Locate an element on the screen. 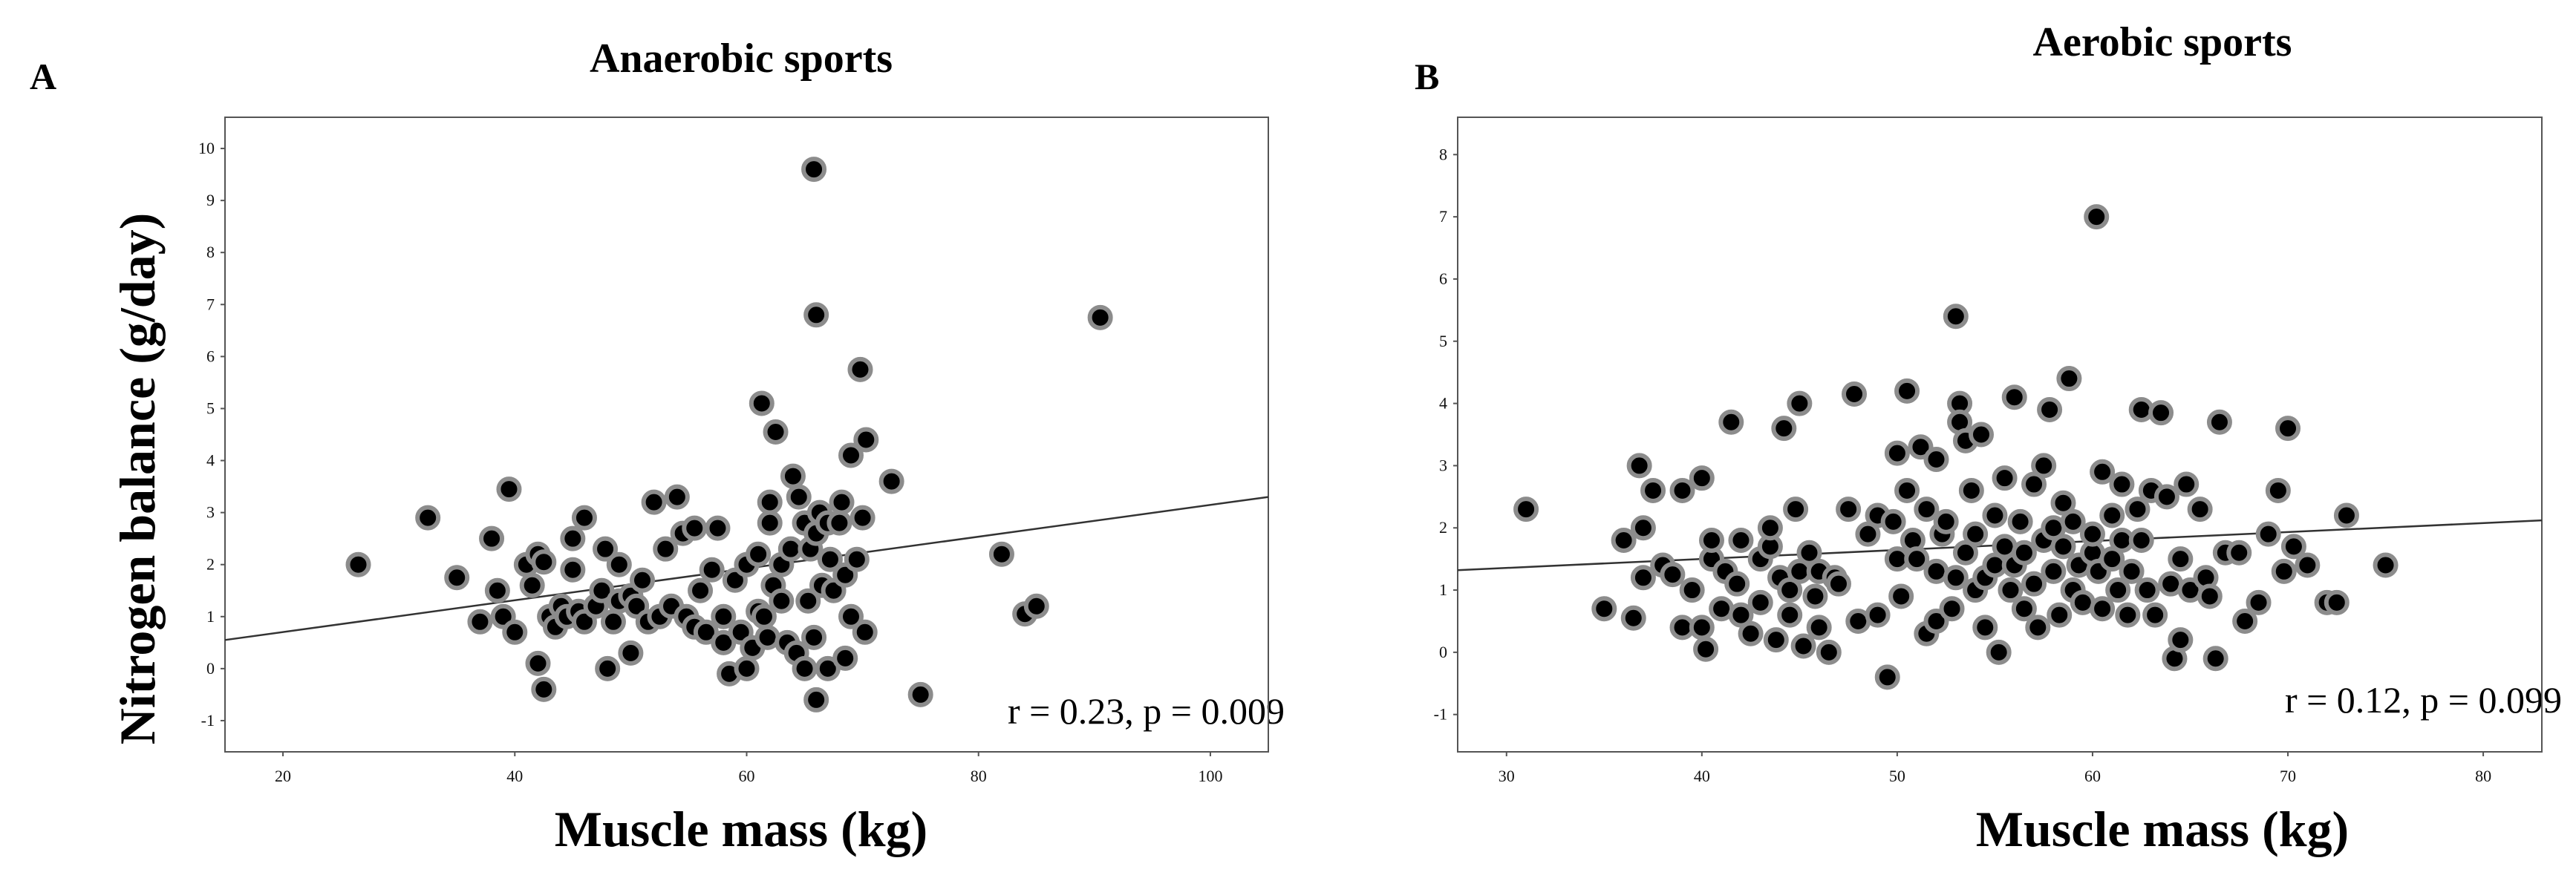  chart-title-a: Anaerobic sports is located at coordinates (741, 59).